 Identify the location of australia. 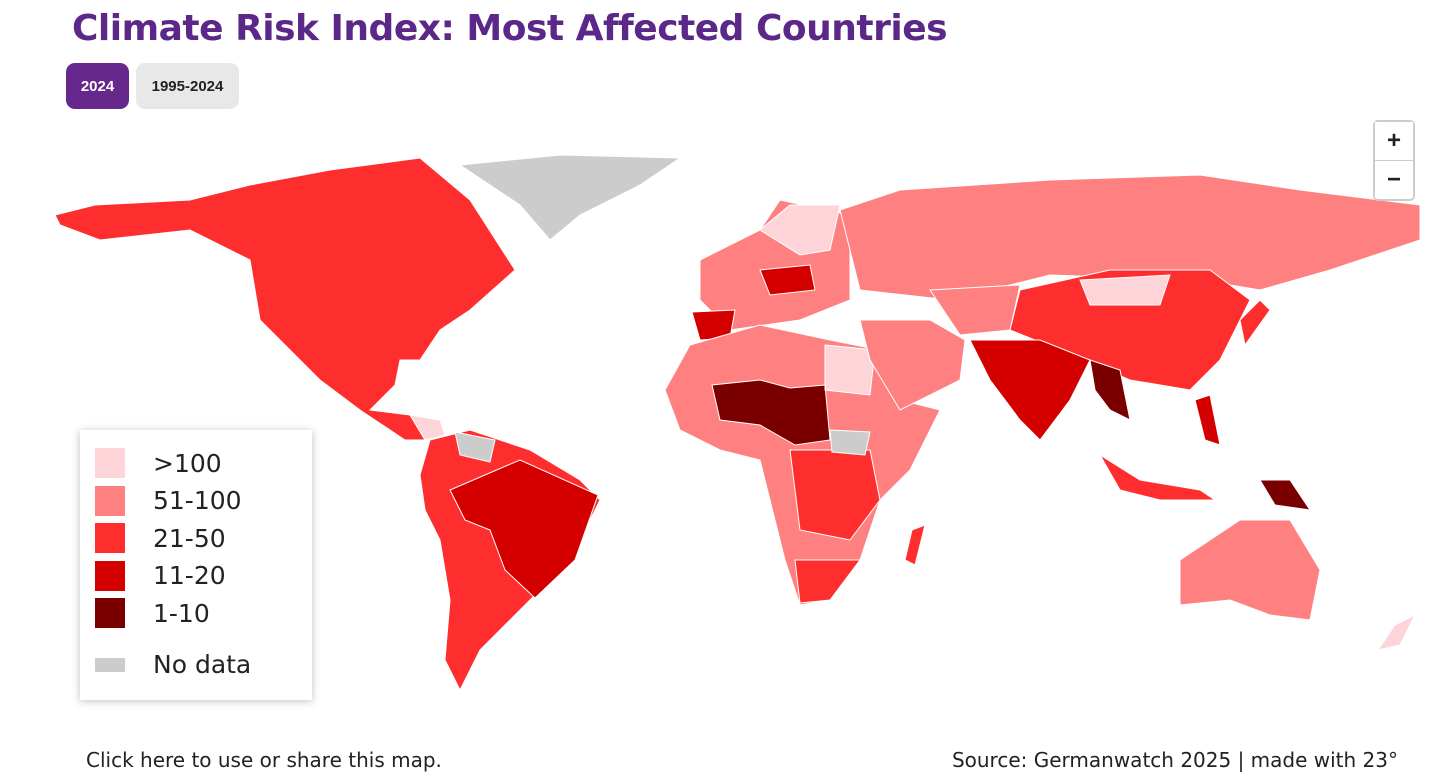
(1250, 570).